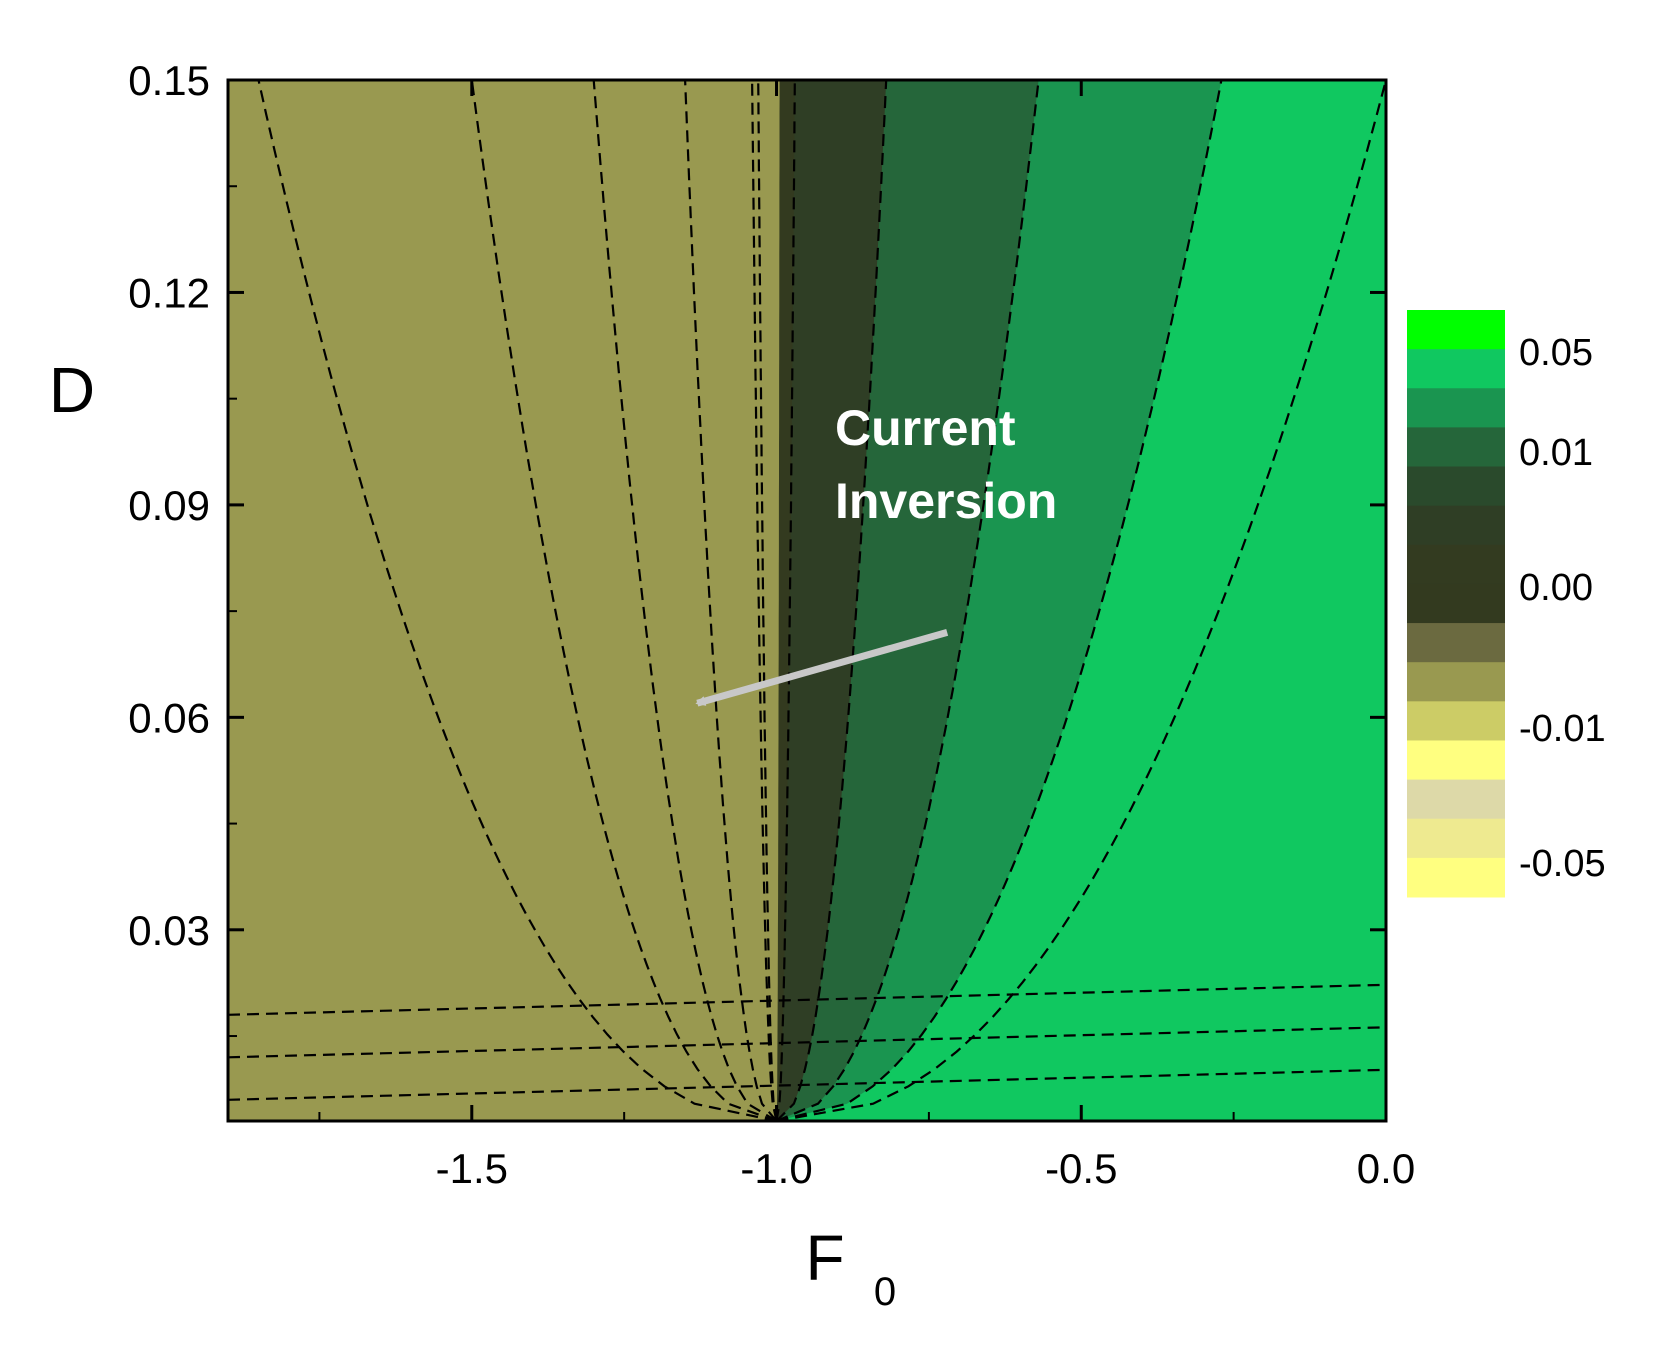  Describe the element at coordinates (876, 553) in the screenshot. I see `annotation-current-inversion: Current Inversion` at that location.